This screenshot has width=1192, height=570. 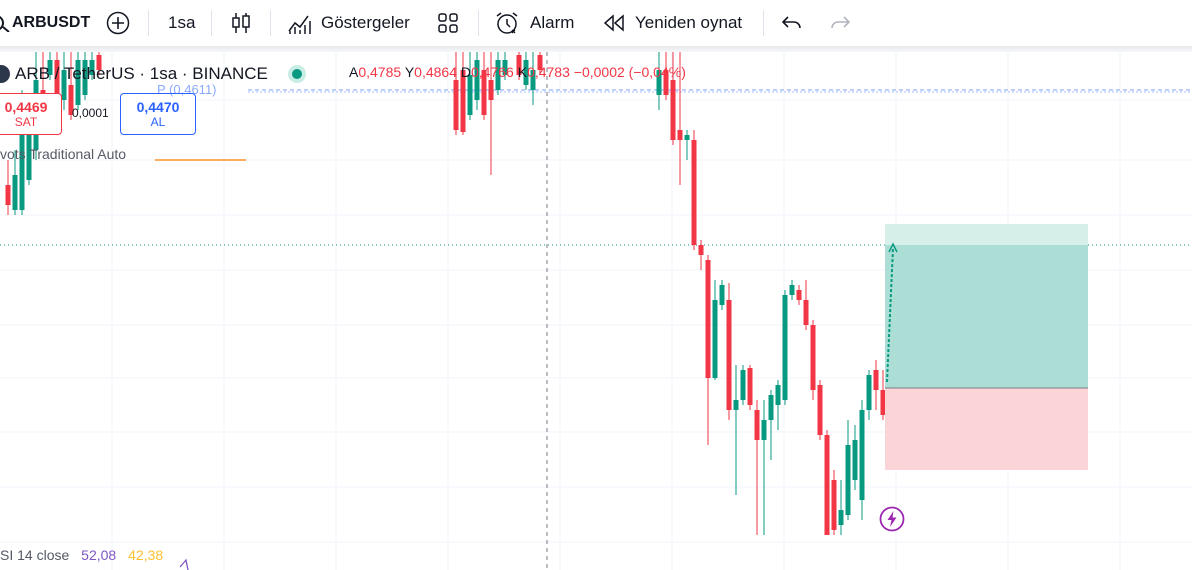 I want to click on symbol-search: ARBUSDT, so click(x=45, y=23).